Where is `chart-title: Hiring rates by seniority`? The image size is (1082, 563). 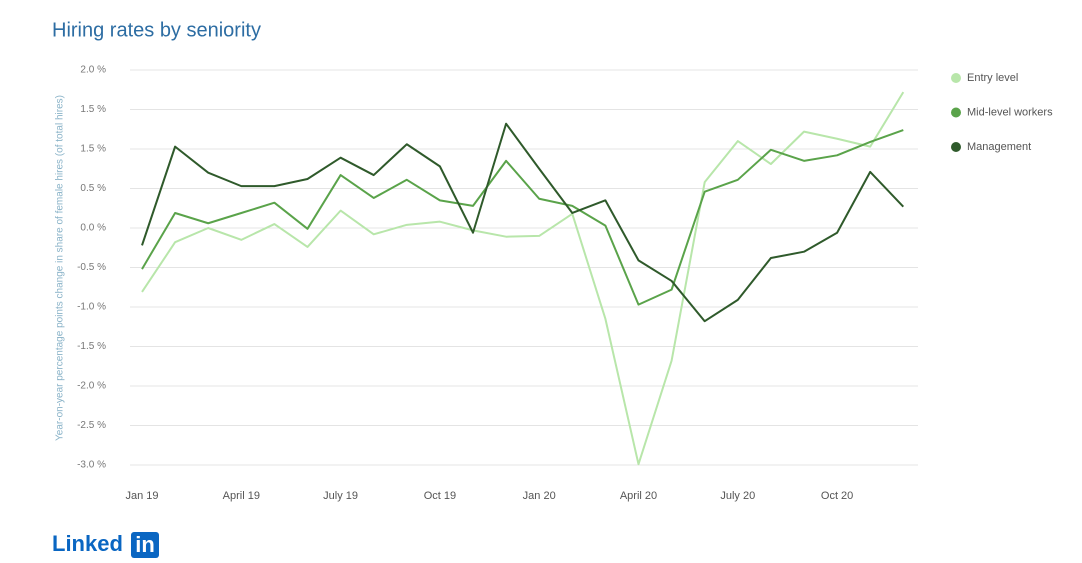 chart-title: Hiring rates by seniority is located at coordinates (156, 30).